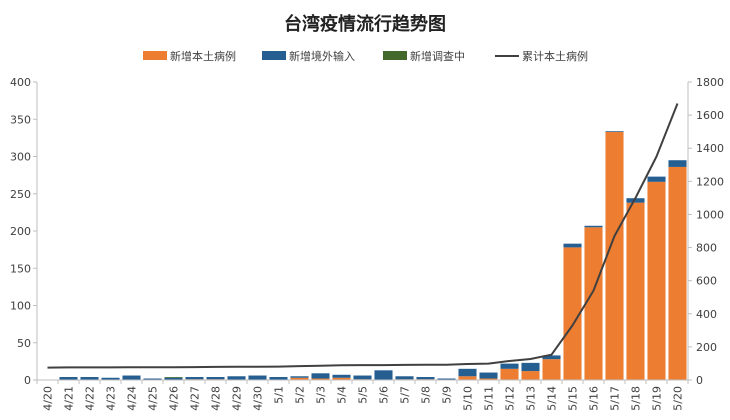  Describe the element at coordinates (365, 56) in the screenshot. I see `legend: 新增本土病例 新增境外输入 新增调查中 累计本土病例` at that location.